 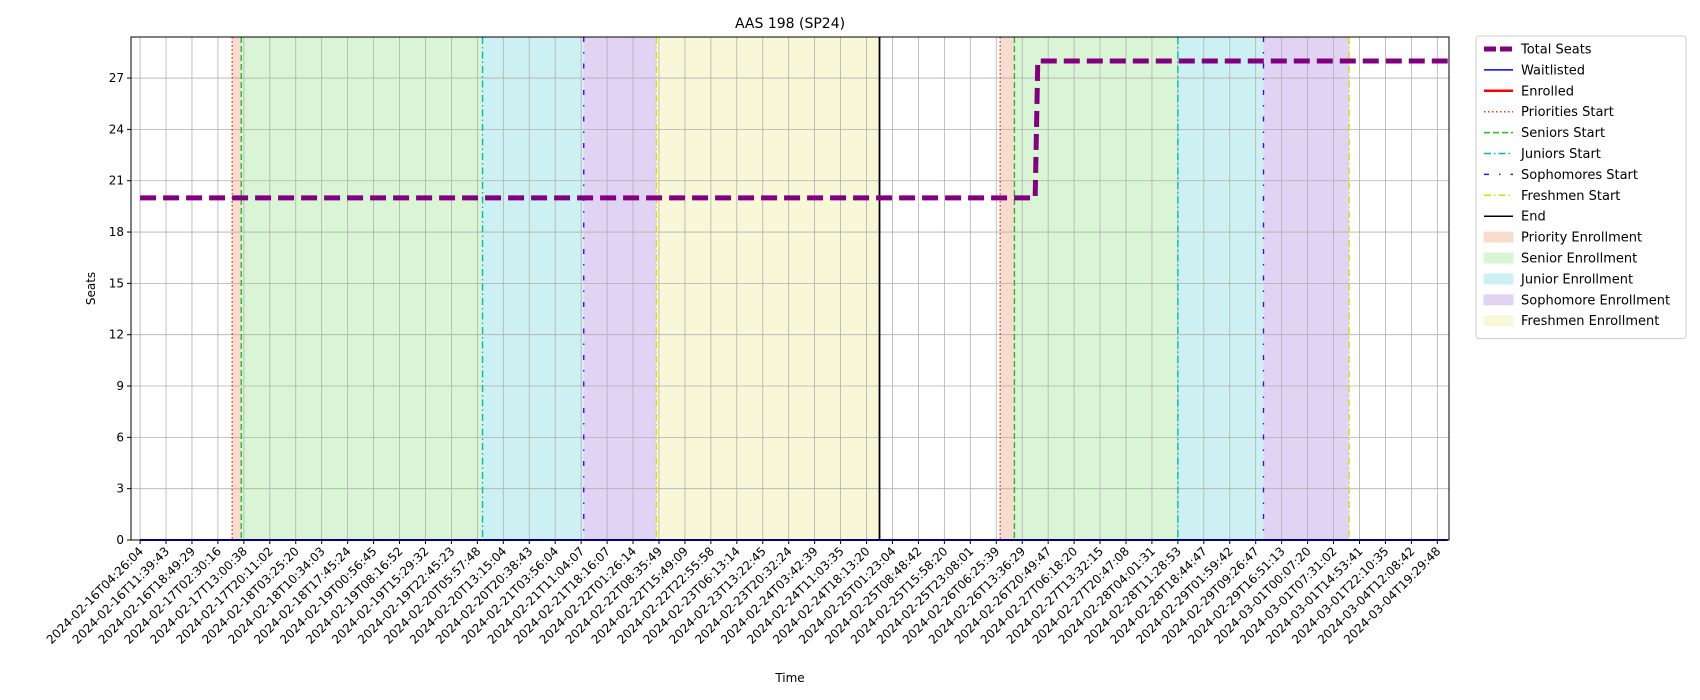 I want to click on y-tick-label: 27, so click(x=116, y=78).